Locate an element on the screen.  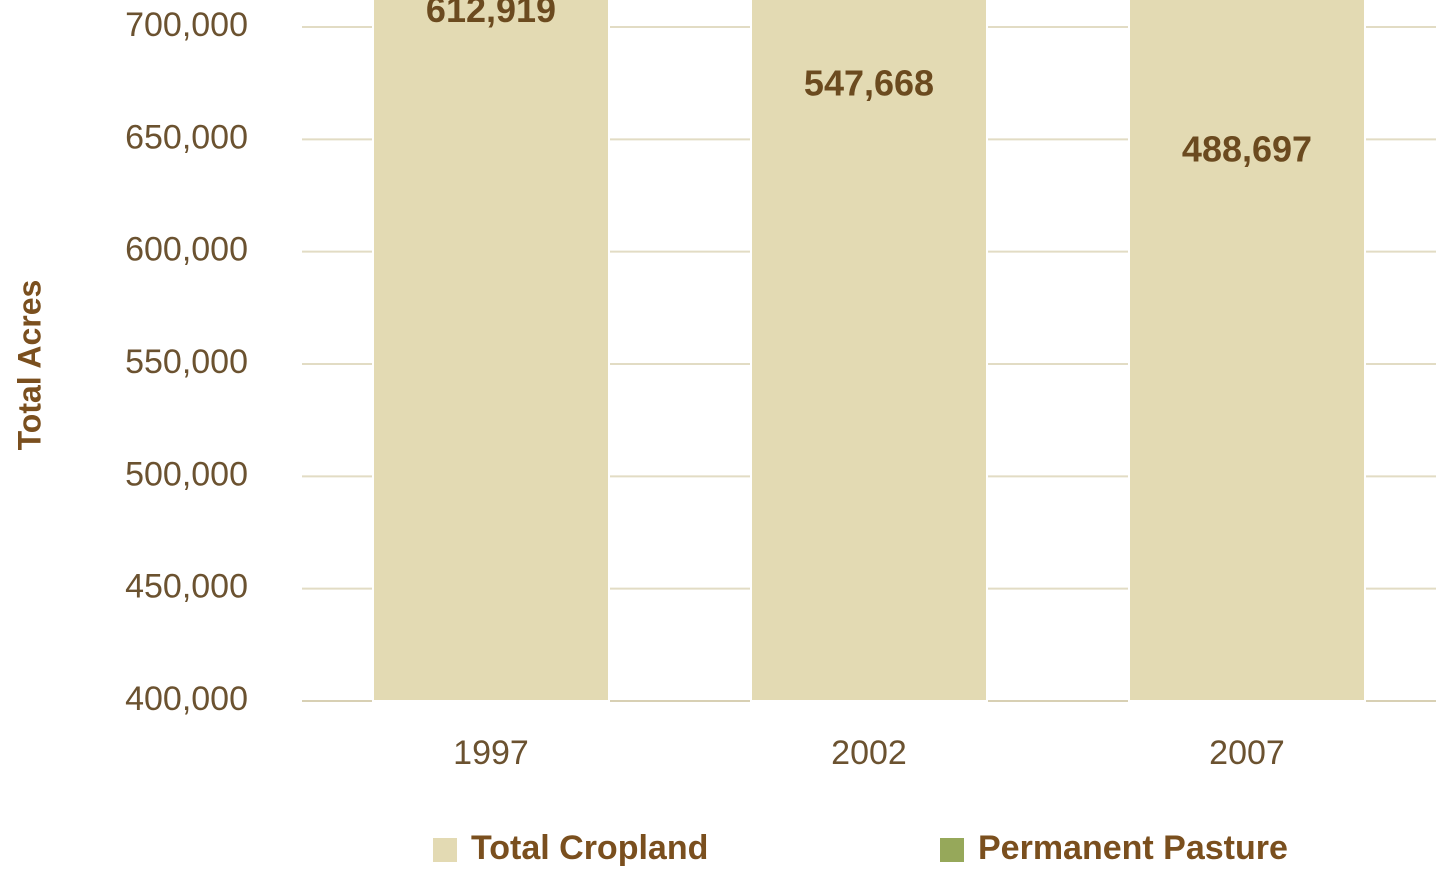
x-tick-label: 2007 is located at coordinates (1247, 753).